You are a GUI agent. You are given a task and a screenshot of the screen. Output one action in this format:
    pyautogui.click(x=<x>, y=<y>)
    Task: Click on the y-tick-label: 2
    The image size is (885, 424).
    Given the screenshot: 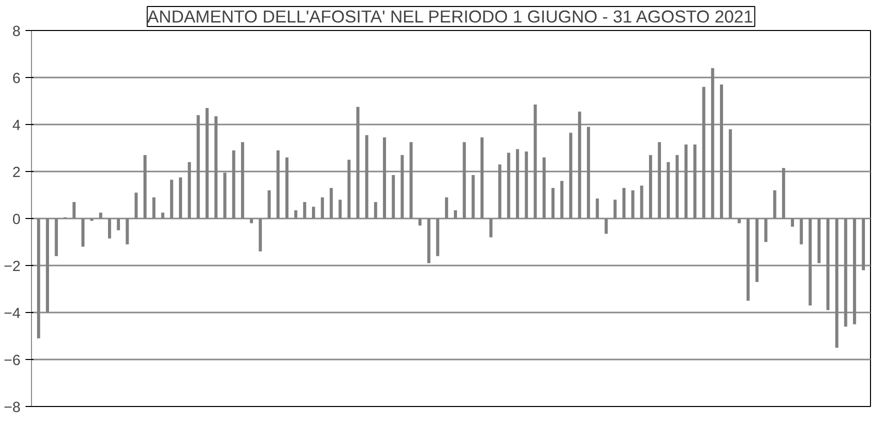 What is the action you would take?
    pyautogui.click(x=16, y=173)
    